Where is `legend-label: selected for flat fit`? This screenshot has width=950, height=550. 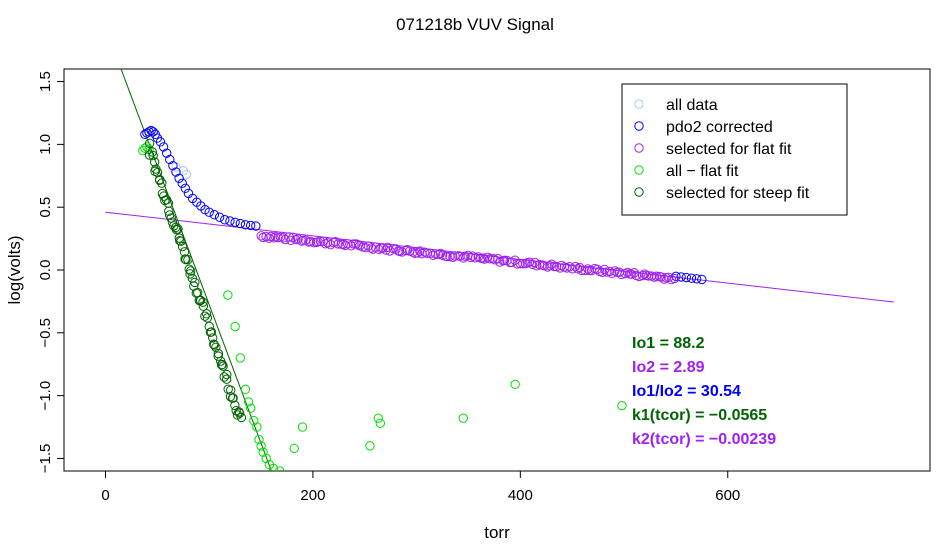
legend-label: selected for flat fit is located at coordinates (729, 149).